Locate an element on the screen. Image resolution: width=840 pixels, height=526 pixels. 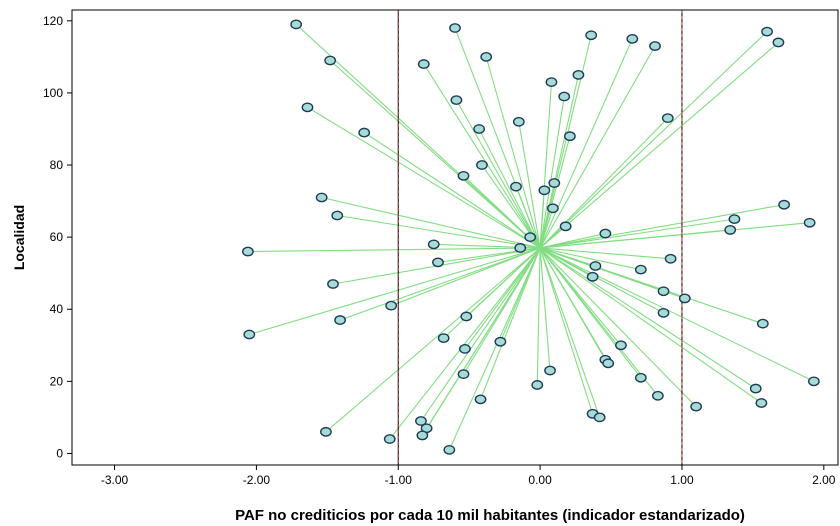
y-tick-label: 60 is located at coordinates (57, 237).